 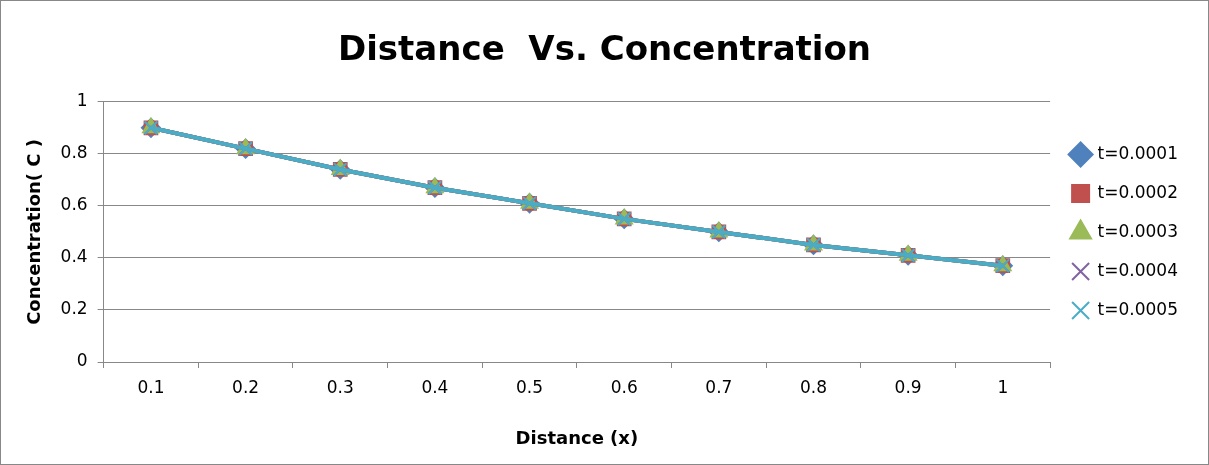 I want to click on x-tick-label: 0.3, so click(x=340, y=386).